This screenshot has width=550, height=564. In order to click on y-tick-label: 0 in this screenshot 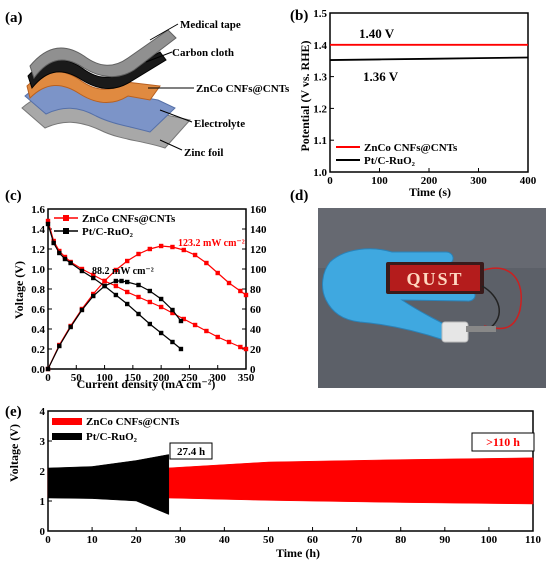, I will do `click(43, 532)`.